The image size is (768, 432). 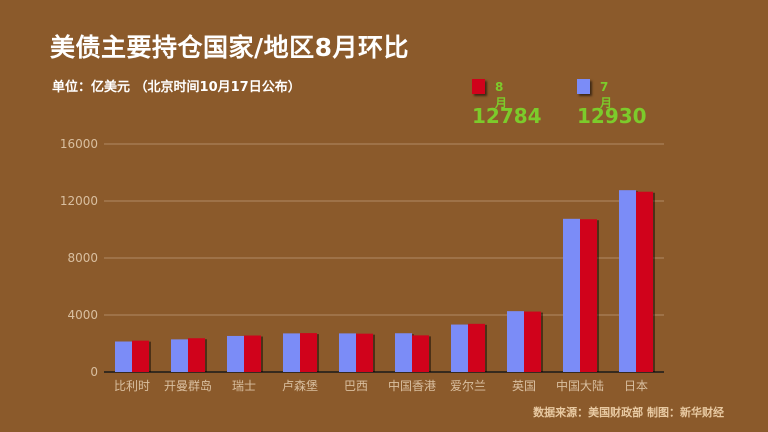 What do you see at coordinates (412, 385) in the screenshot?
I see `x-tick-label: 中国香港` at bounding box center [412, 385].